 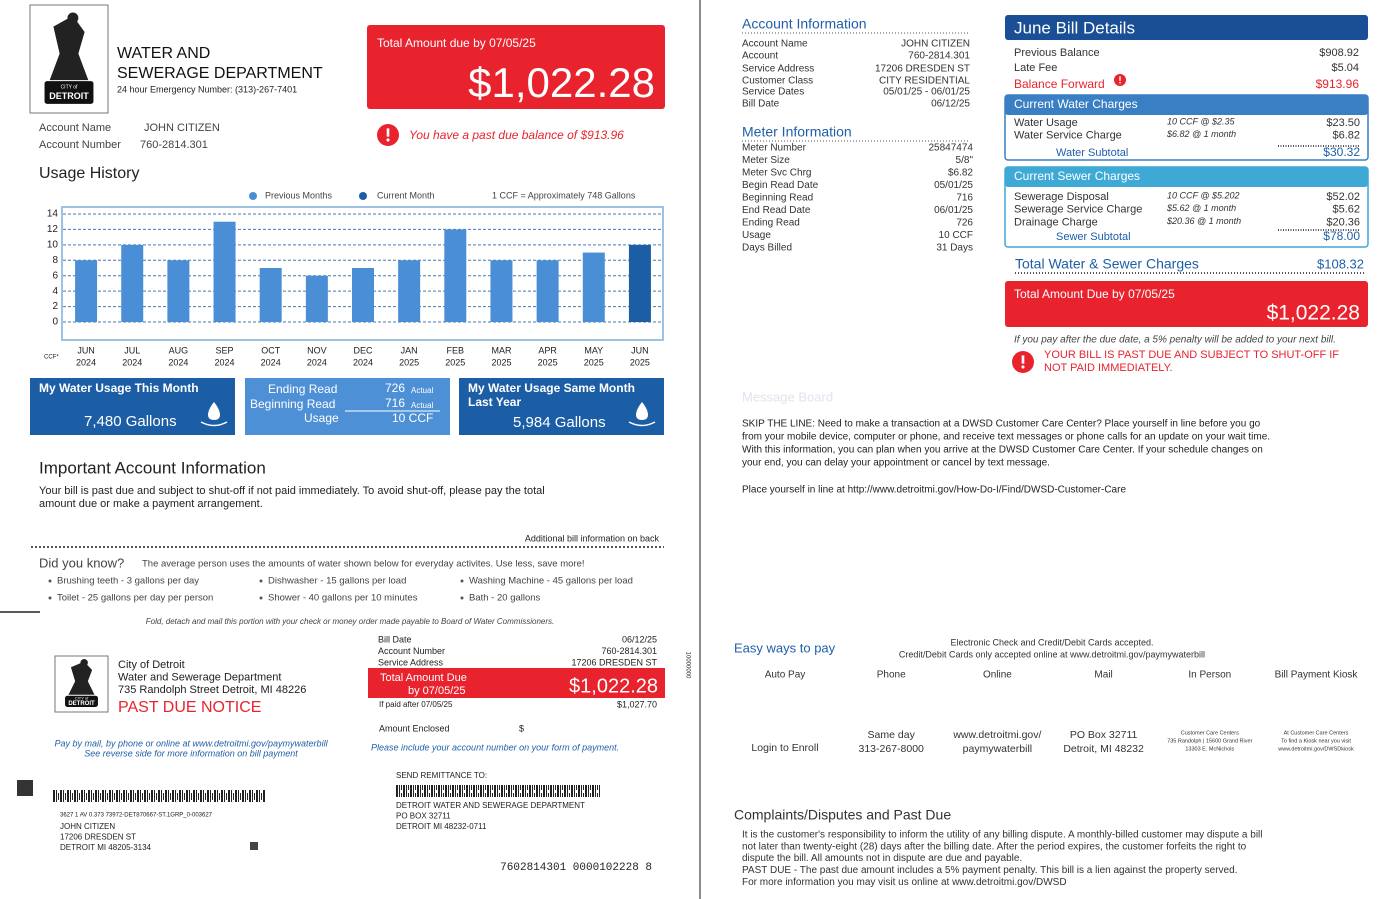 What do you see at coordinates (130, 421) in the screenshot?
I see `usage-boxes-this-month-value: 7,480 Gallons` at bounding box center [130, 421].